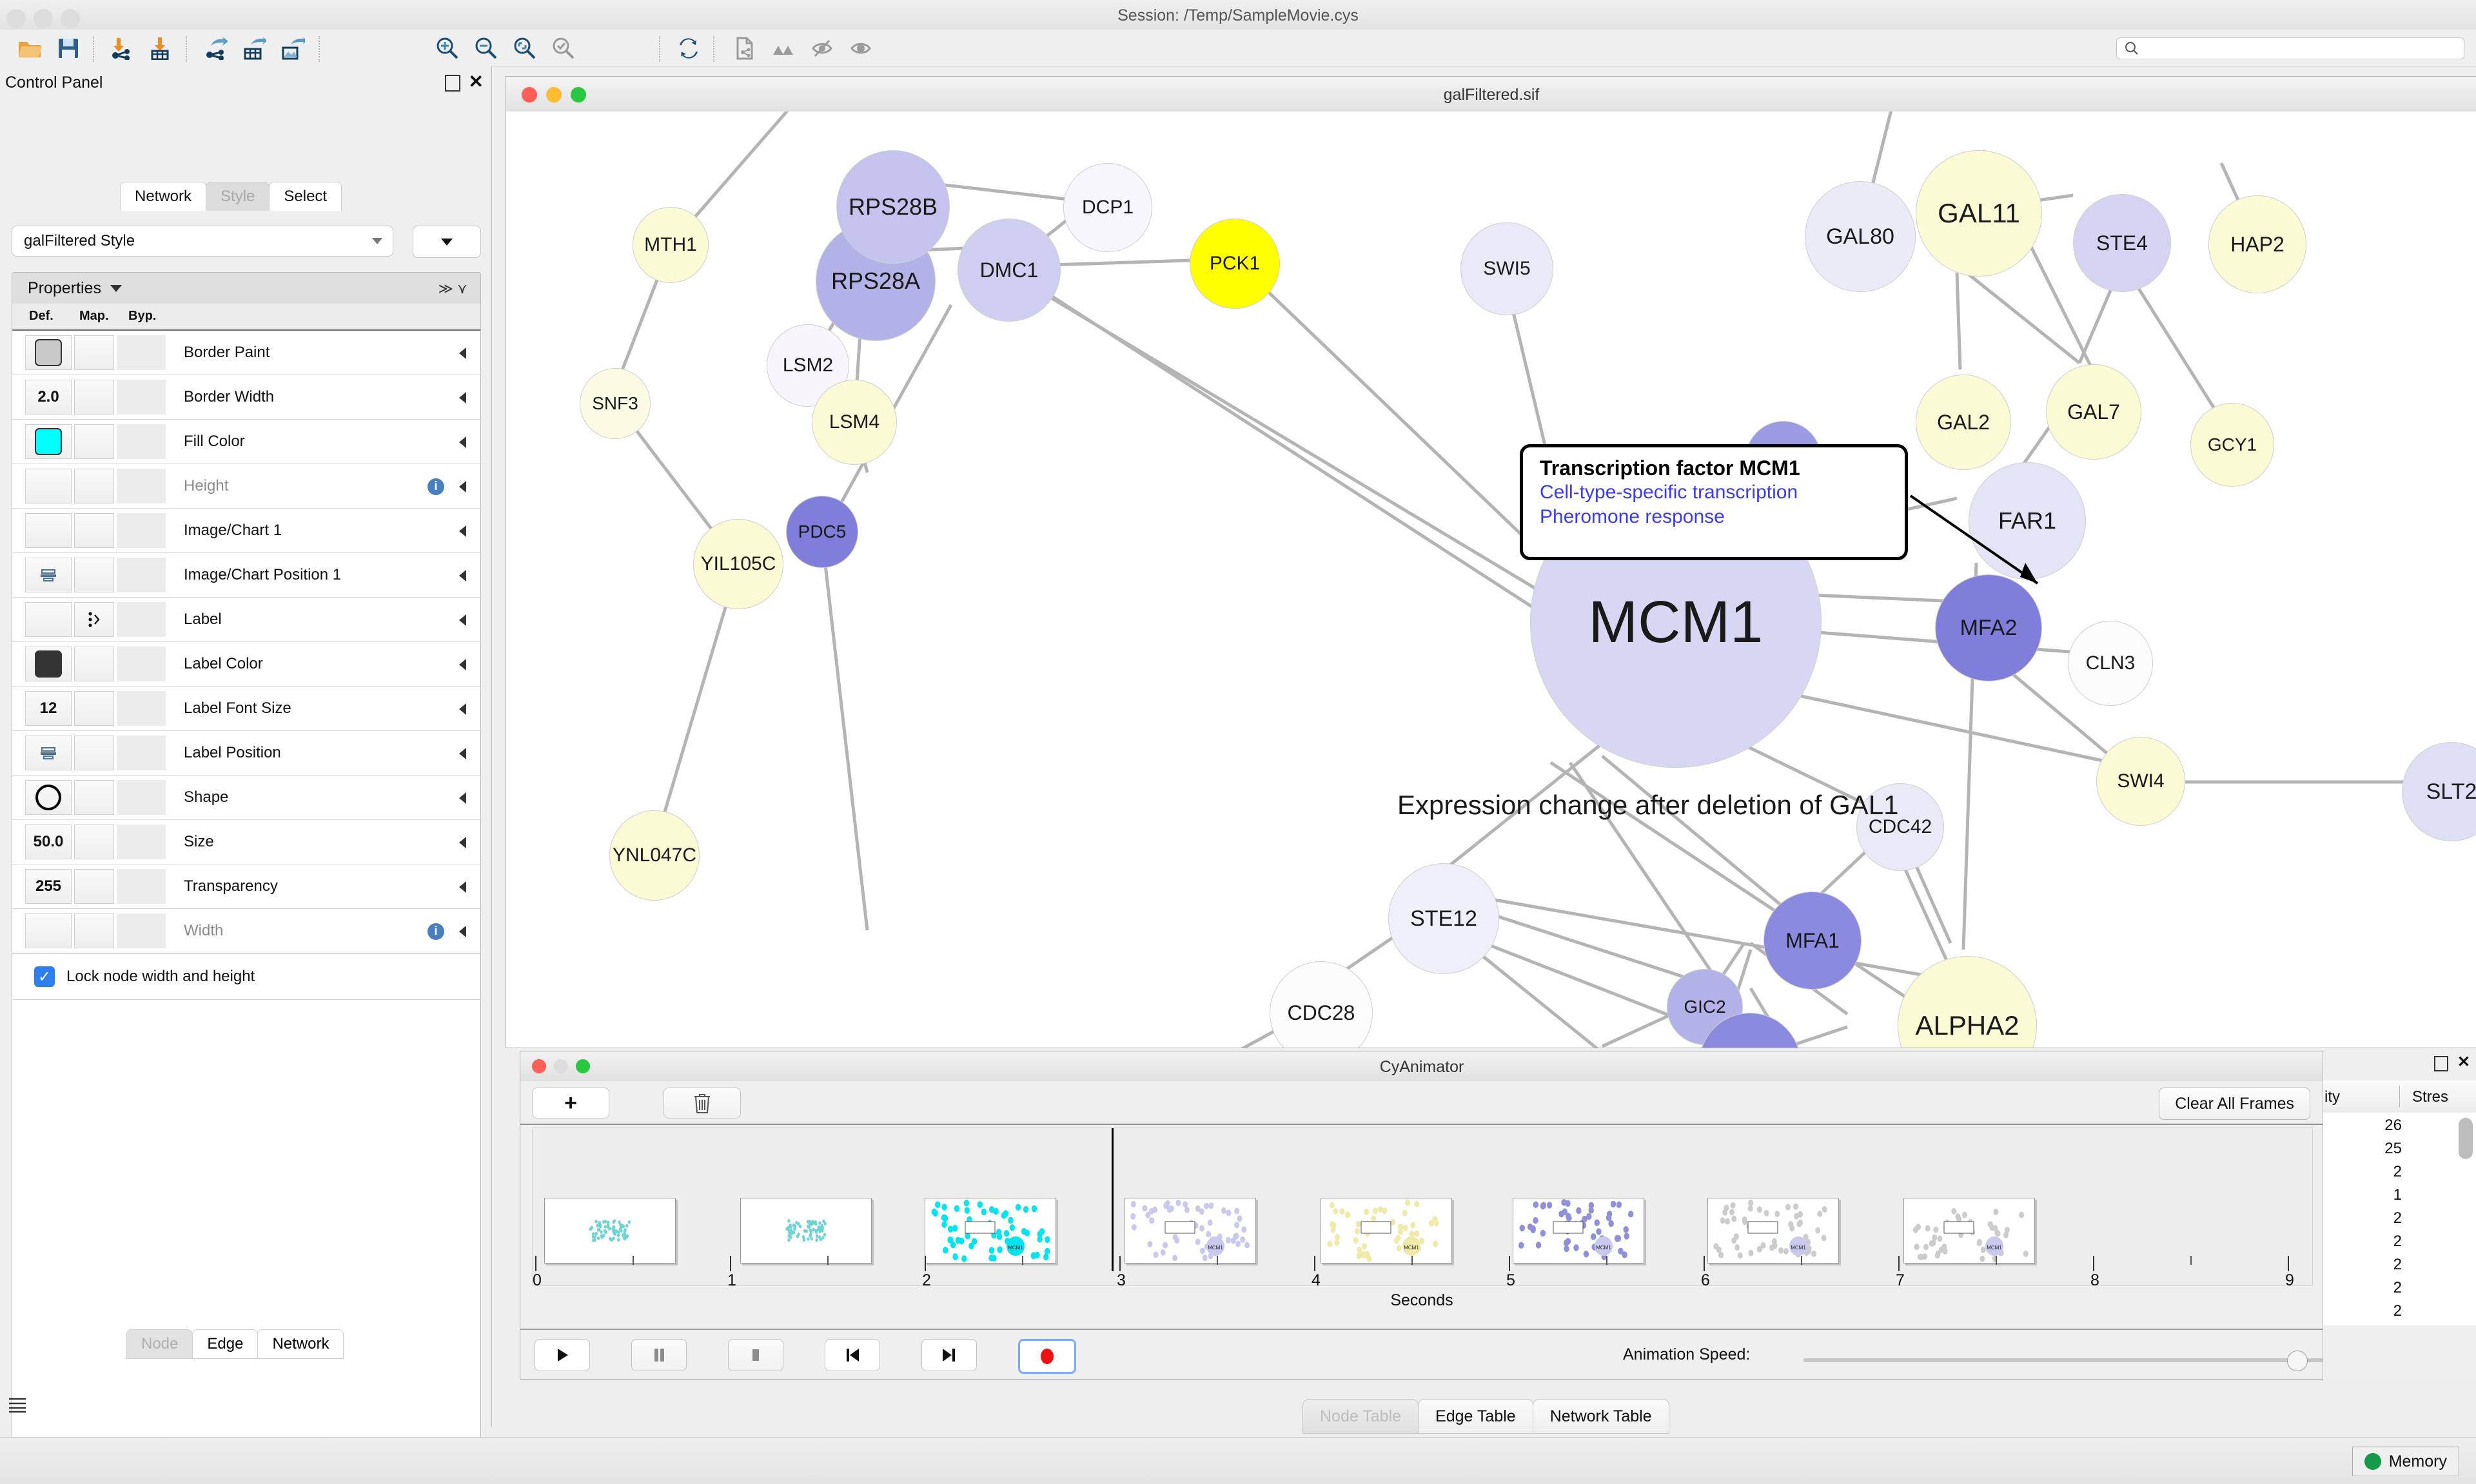  What do you see at coordinates (689, 48) in the screenshot?
I see `refresh-layout-icon` at bounding box center [689, 48].